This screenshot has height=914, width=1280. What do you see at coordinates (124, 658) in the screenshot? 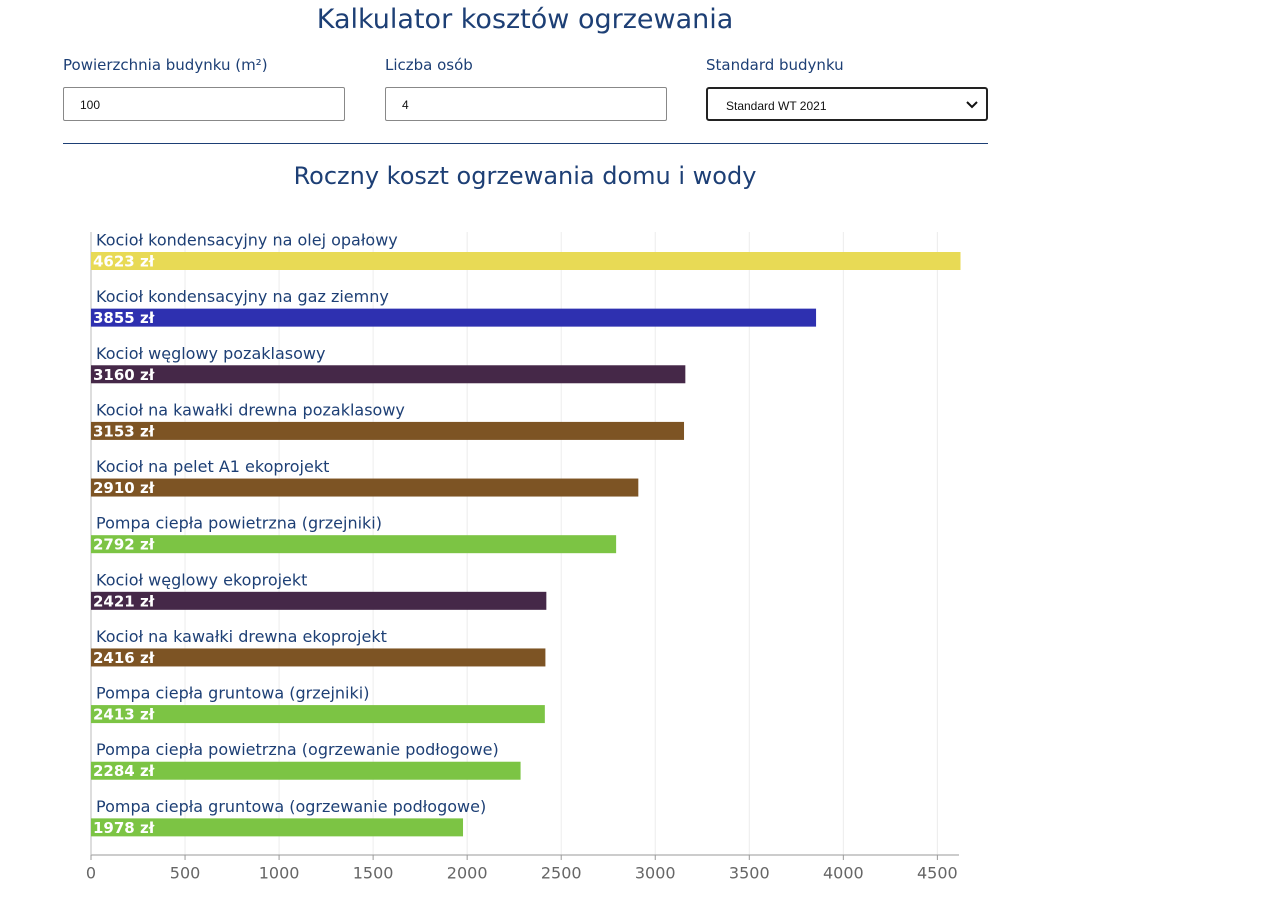
I see `value-label: 2416 zł` at bounding box center [124, 658].